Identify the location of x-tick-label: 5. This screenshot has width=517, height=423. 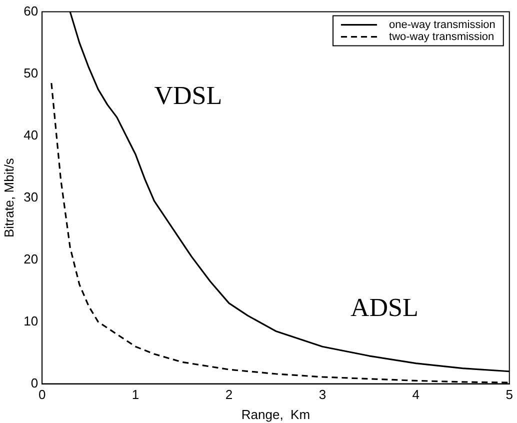
(509, 394).